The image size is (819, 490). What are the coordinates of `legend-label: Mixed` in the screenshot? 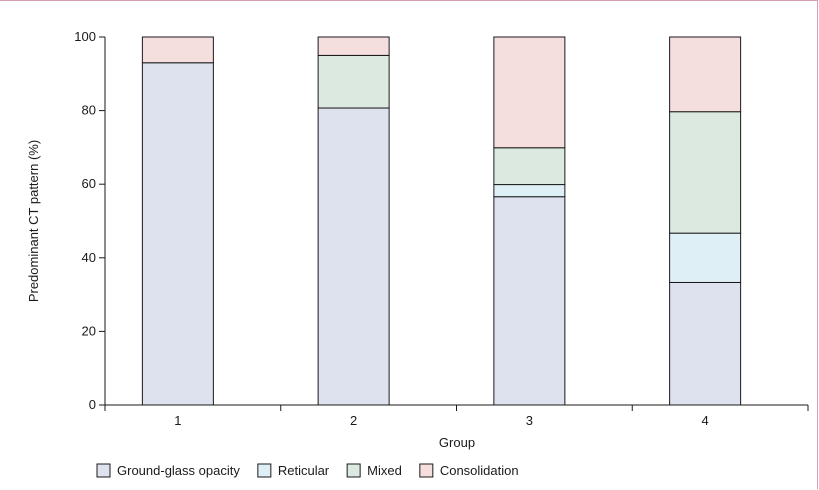 It's located at (384, 470).